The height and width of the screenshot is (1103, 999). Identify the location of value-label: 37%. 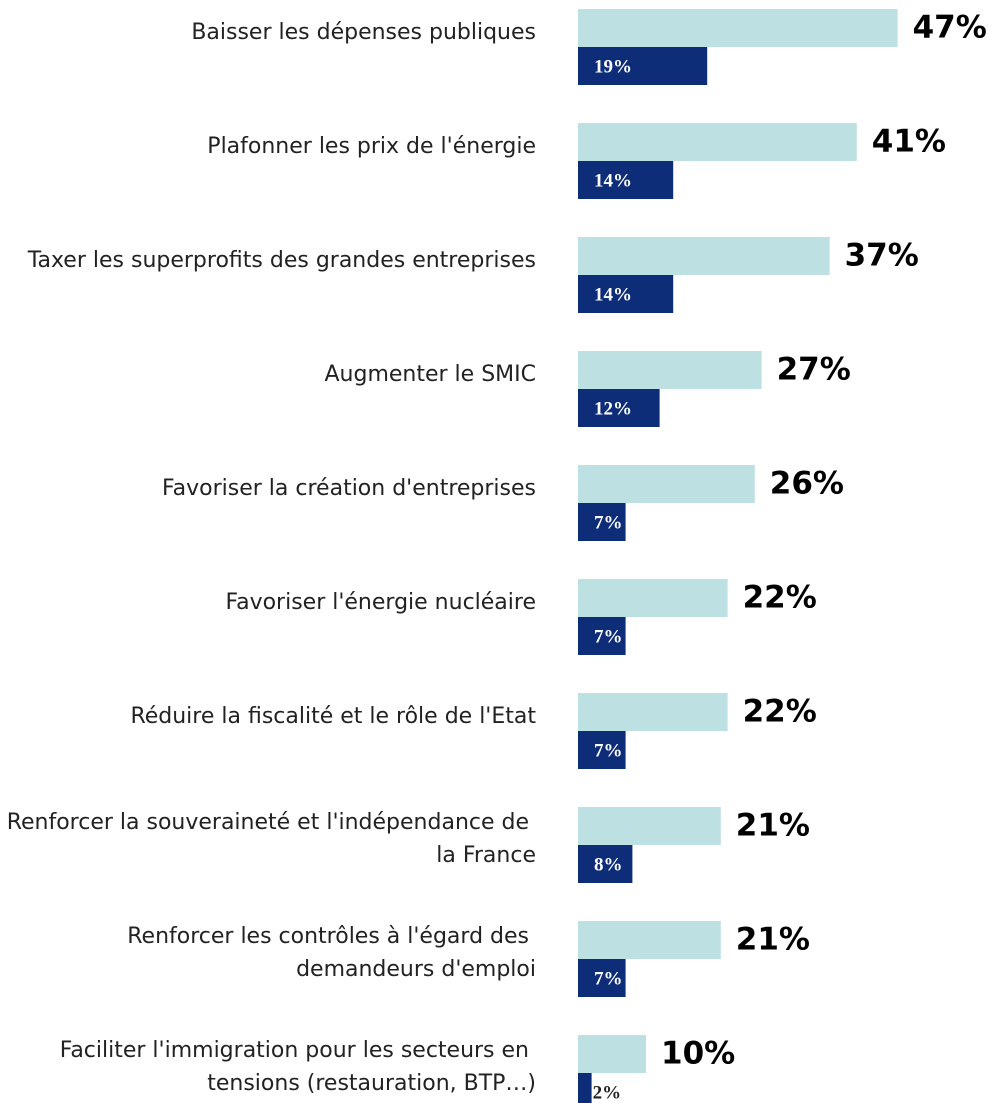
(882, 256).